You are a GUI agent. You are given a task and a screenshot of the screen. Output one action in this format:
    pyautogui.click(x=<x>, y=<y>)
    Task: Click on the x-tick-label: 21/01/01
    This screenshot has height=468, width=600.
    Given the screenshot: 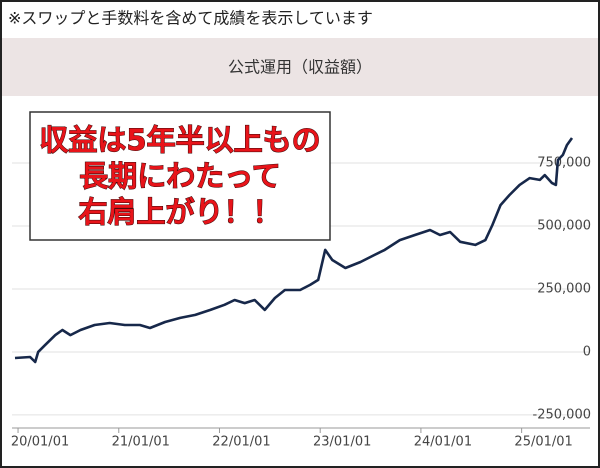 What is the action you would take?
    pyautogui.click(x=141, y=442)
    